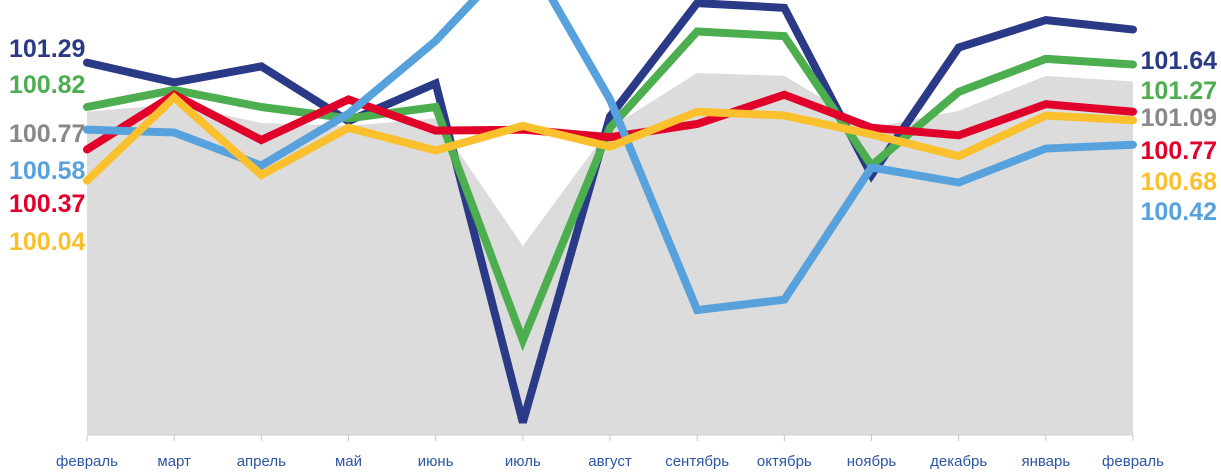 The image size is (1221, 473). Describe the element at coordinates (47, 242) in the screenshot. I see `series-yellow-start-label: 100.04` at that location.